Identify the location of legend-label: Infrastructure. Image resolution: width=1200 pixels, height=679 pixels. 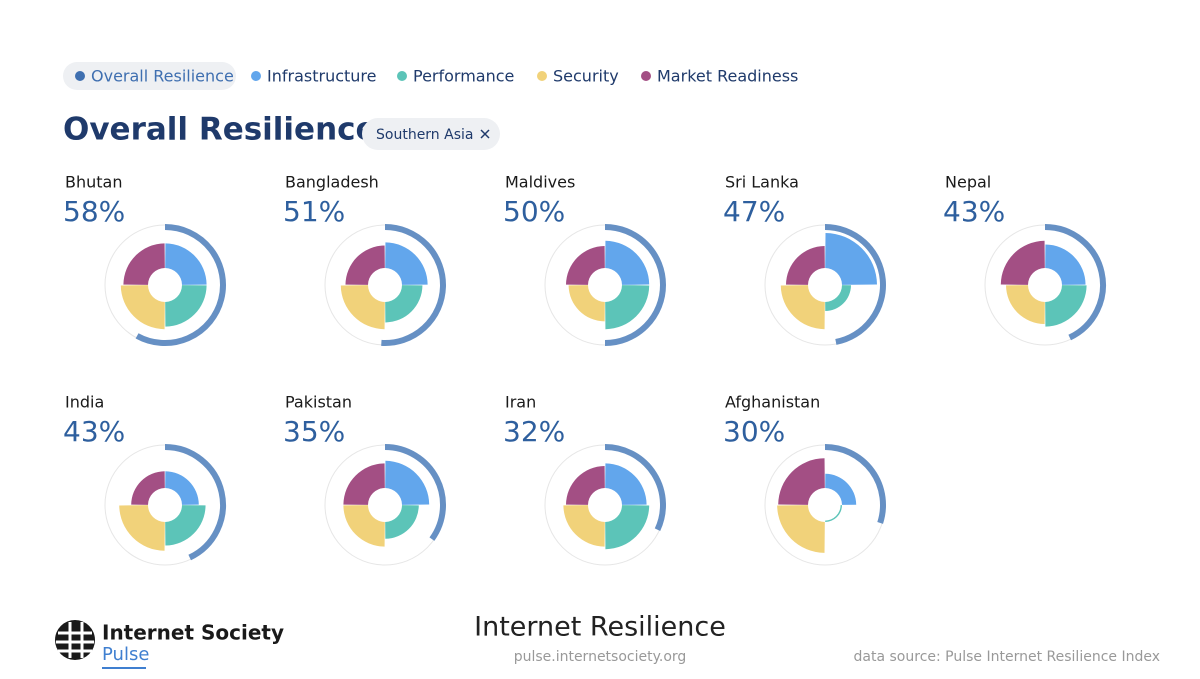
(321, 76).